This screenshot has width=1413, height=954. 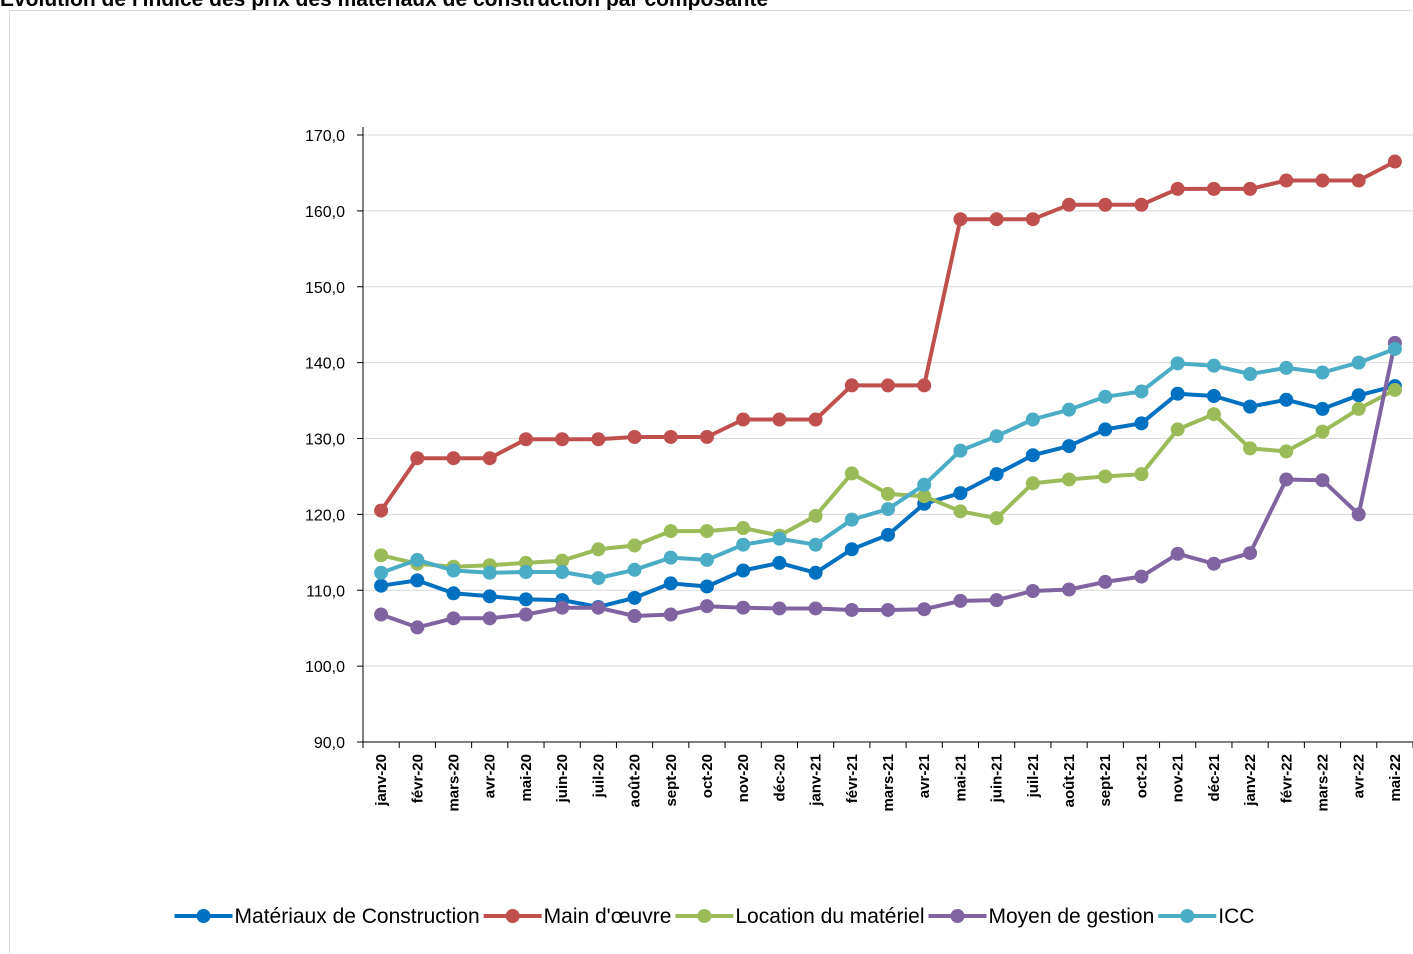 I want to click on x-tick-label: sept-20, so click(x=671, y=780).